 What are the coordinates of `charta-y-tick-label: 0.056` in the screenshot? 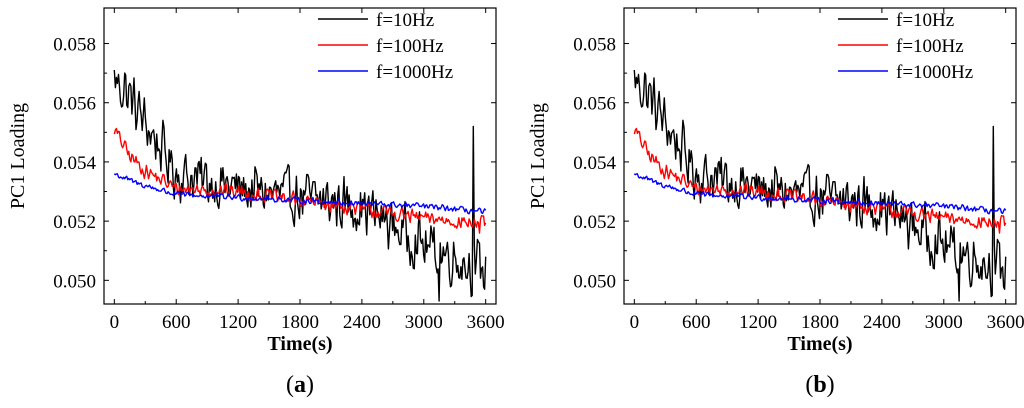 It's located at (74, 104).